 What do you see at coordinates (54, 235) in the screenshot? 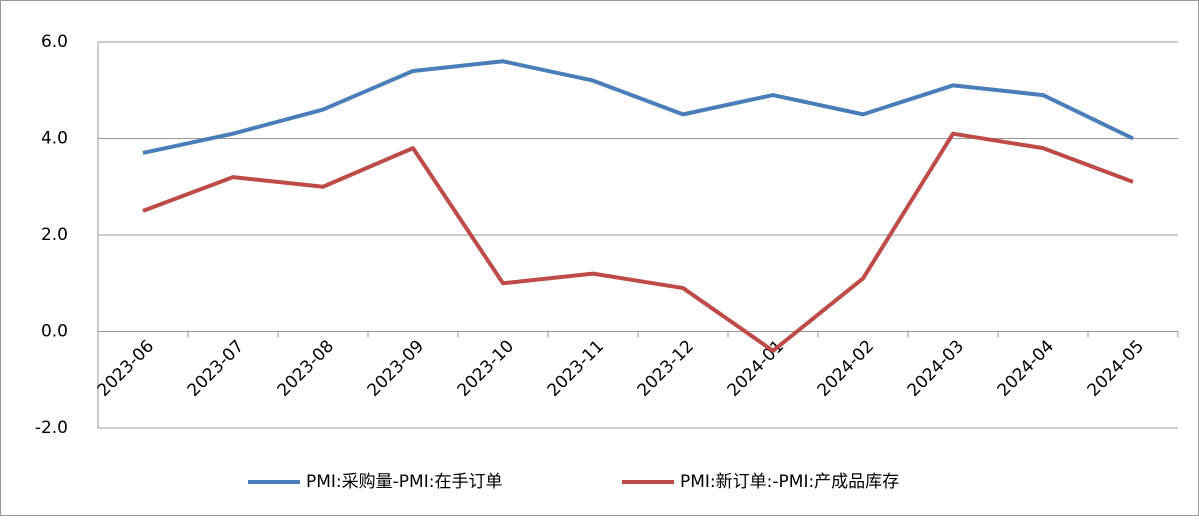
I see `y-tick-label: 2.0` at bounding box center [54, 235].